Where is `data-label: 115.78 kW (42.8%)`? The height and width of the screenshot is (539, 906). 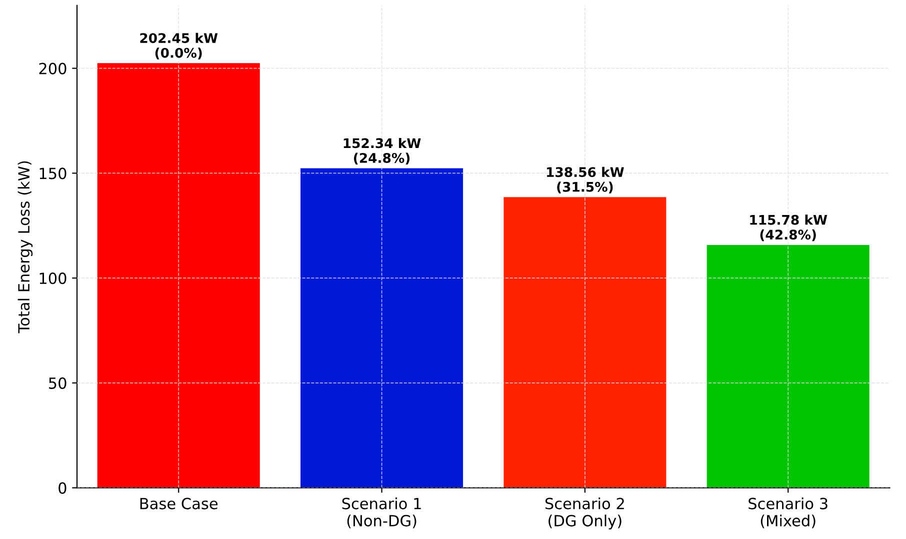
data-label: 115.78 kW (42.8%) is located at coordinates (789, 228).